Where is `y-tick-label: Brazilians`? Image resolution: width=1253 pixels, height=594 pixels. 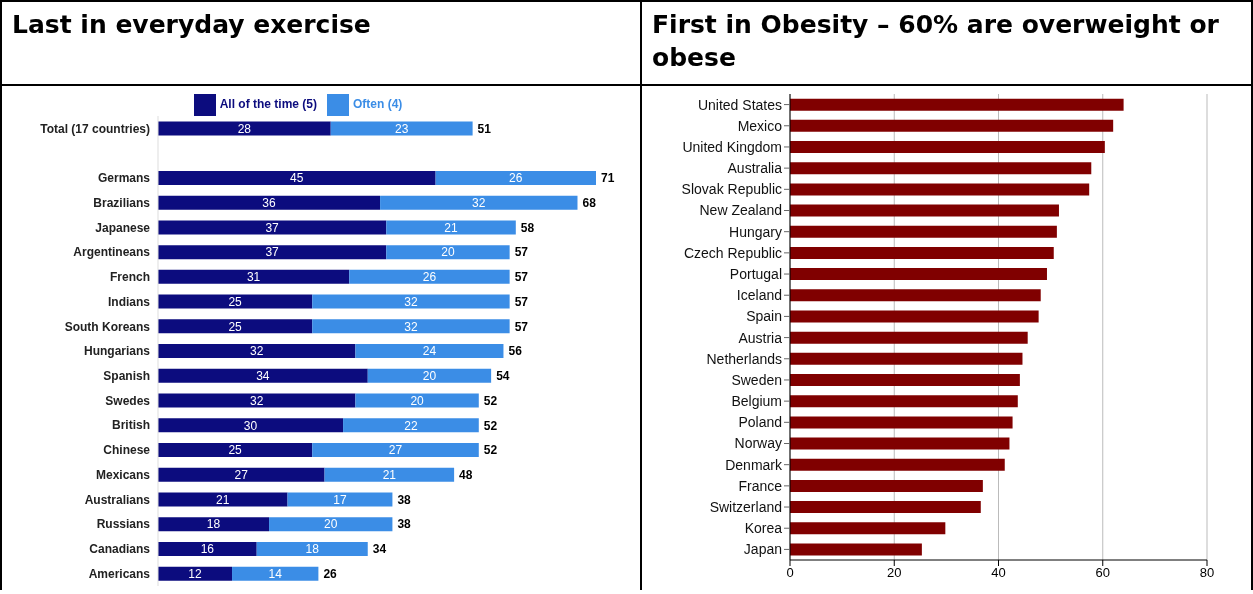
y-tick-label: Brazilians is located at coordinates (122, 202).